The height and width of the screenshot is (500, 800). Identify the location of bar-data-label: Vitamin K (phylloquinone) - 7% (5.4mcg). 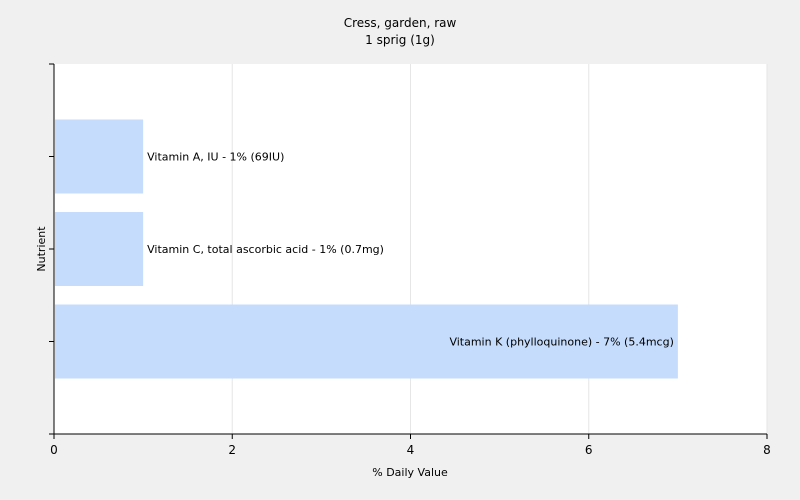
(561, 342).